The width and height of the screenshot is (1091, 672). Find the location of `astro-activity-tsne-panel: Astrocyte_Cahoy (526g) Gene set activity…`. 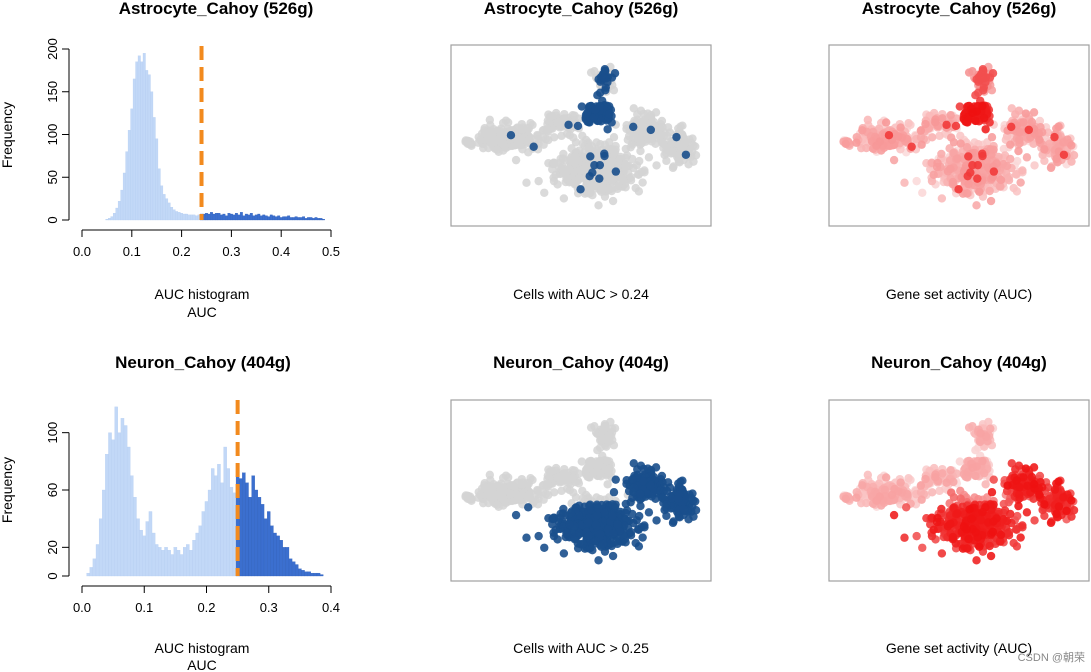

astro-activity-tsne-panel: Astrocyte_Cahoy (526g) Gene set activity… is located at coordinates (959, 151).